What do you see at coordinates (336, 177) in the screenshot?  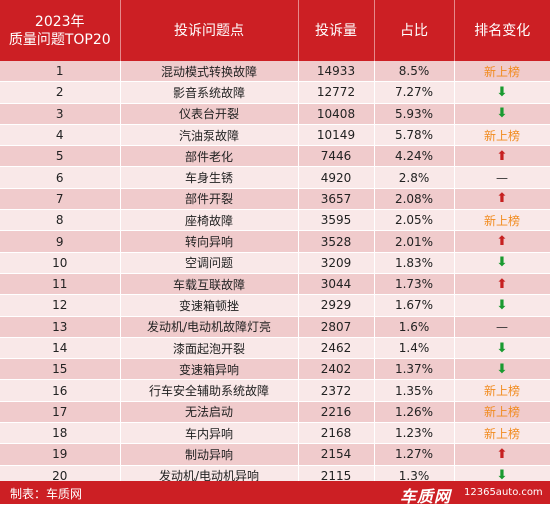 I see `count-cell: 4920` at bounding box center [336, 177].